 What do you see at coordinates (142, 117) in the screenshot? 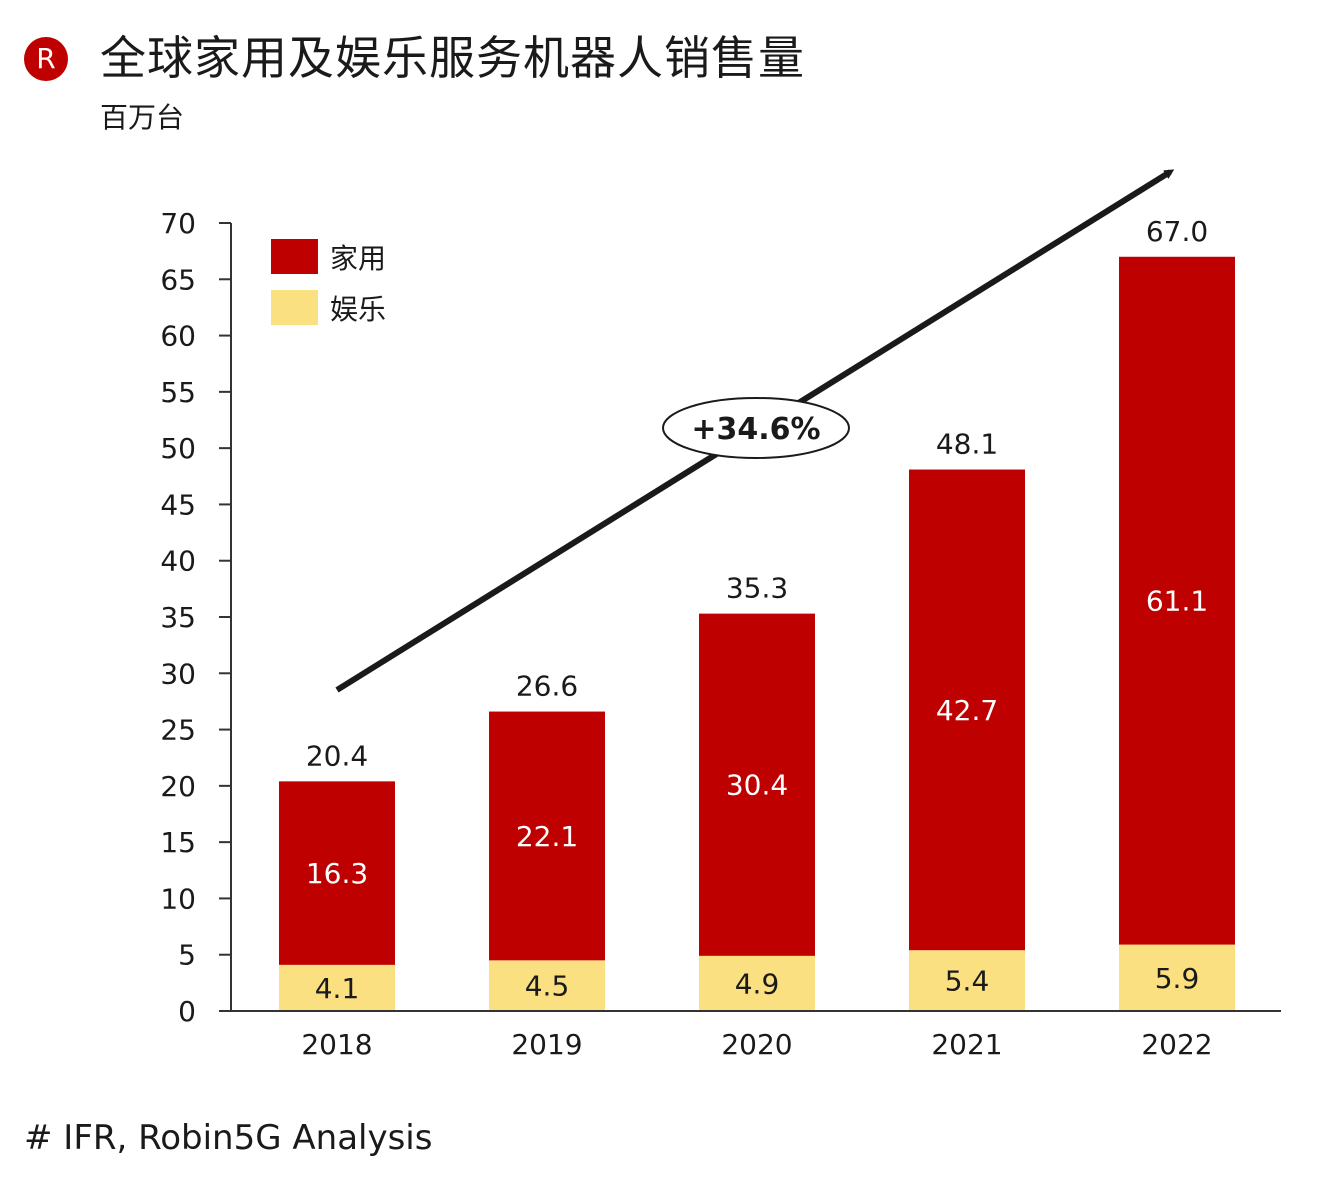
I see `unit-label: 百万台` at bounding box center [142, 117].